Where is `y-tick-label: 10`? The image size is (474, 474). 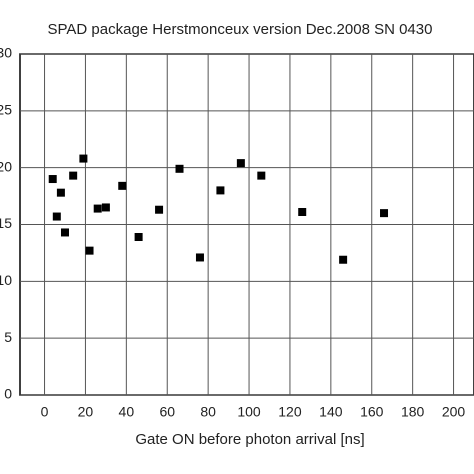 y-tick-label: 10 is located at coordinates (6, 280).